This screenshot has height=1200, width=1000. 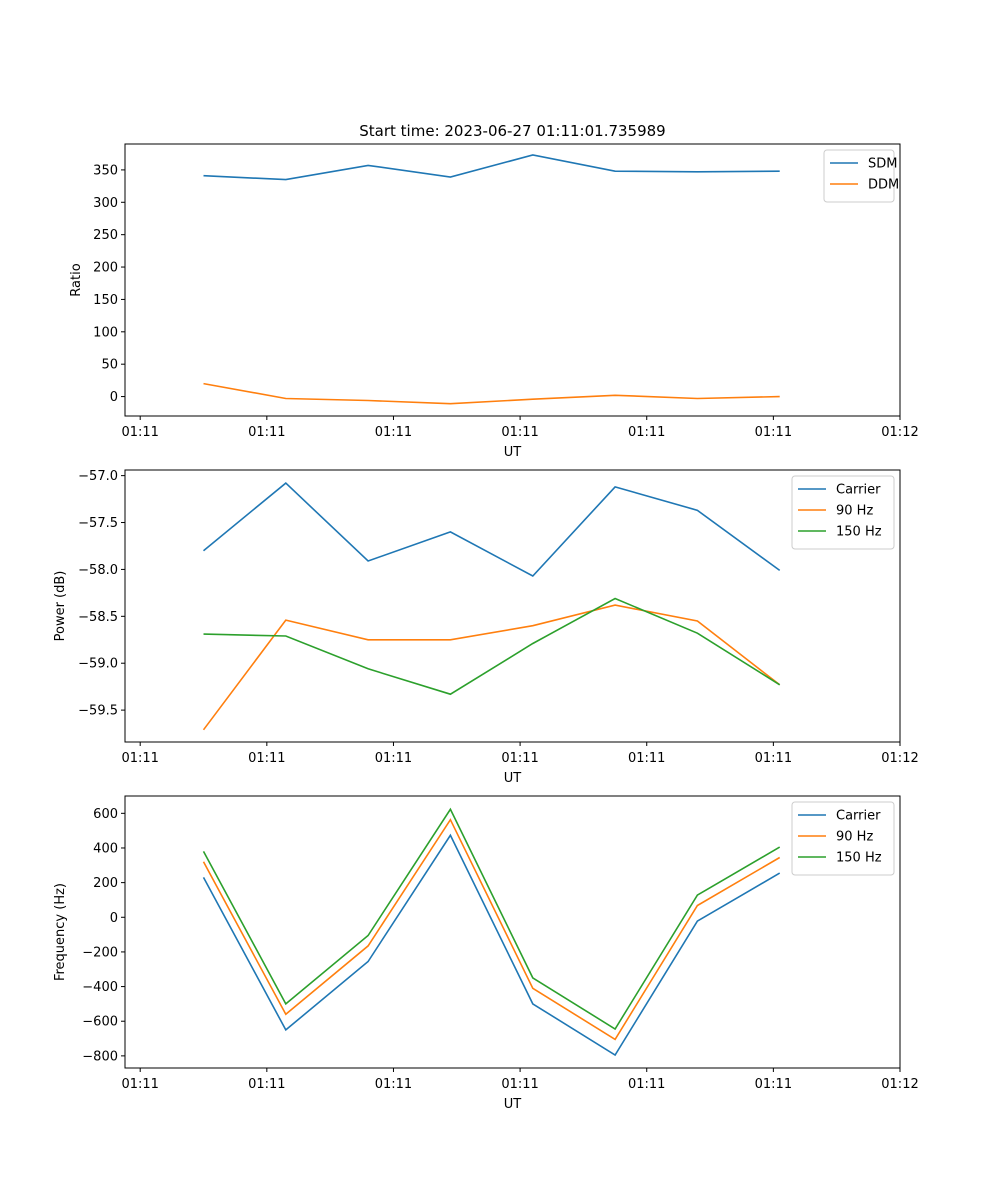 I want to click on legend-label: DDM, so click(x=883, y=185).